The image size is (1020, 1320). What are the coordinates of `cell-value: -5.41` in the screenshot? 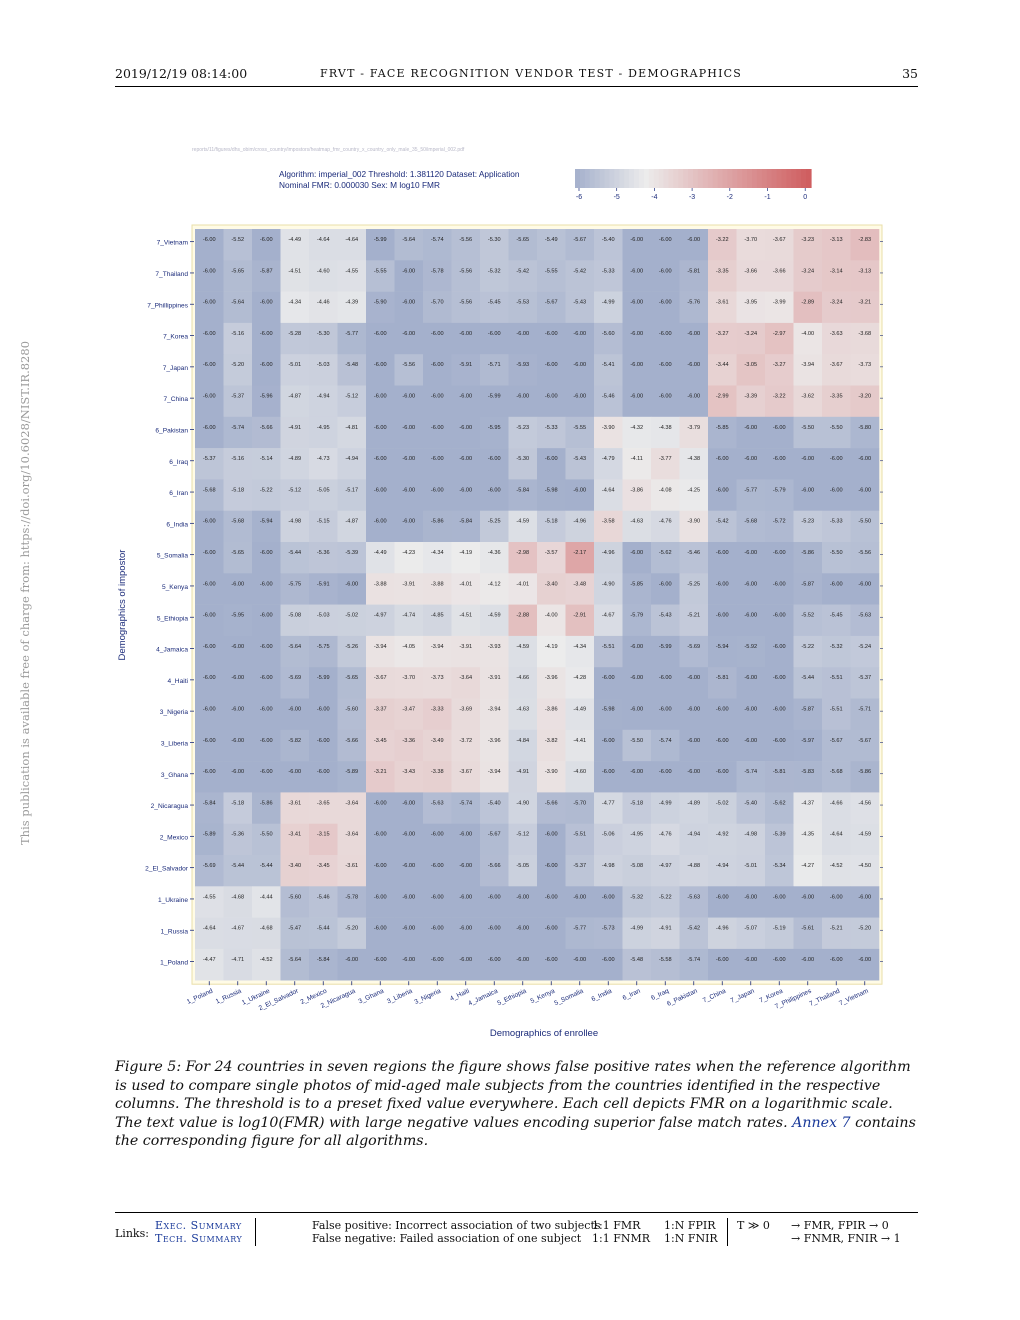 It's located at (608, 365).